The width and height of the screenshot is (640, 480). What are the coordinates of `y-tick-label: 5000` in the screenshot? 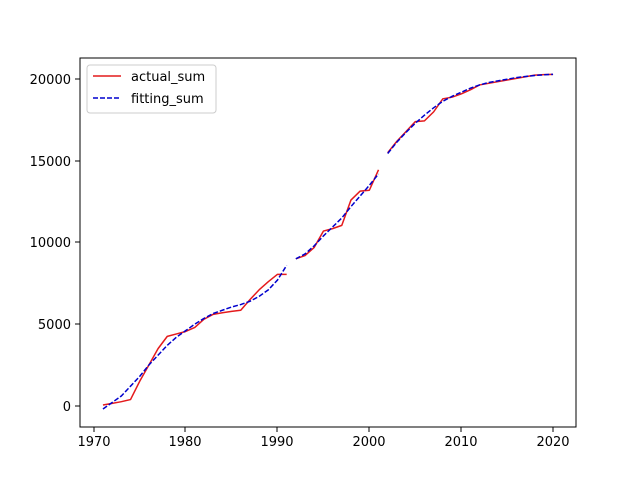 It's located at (54, 325).